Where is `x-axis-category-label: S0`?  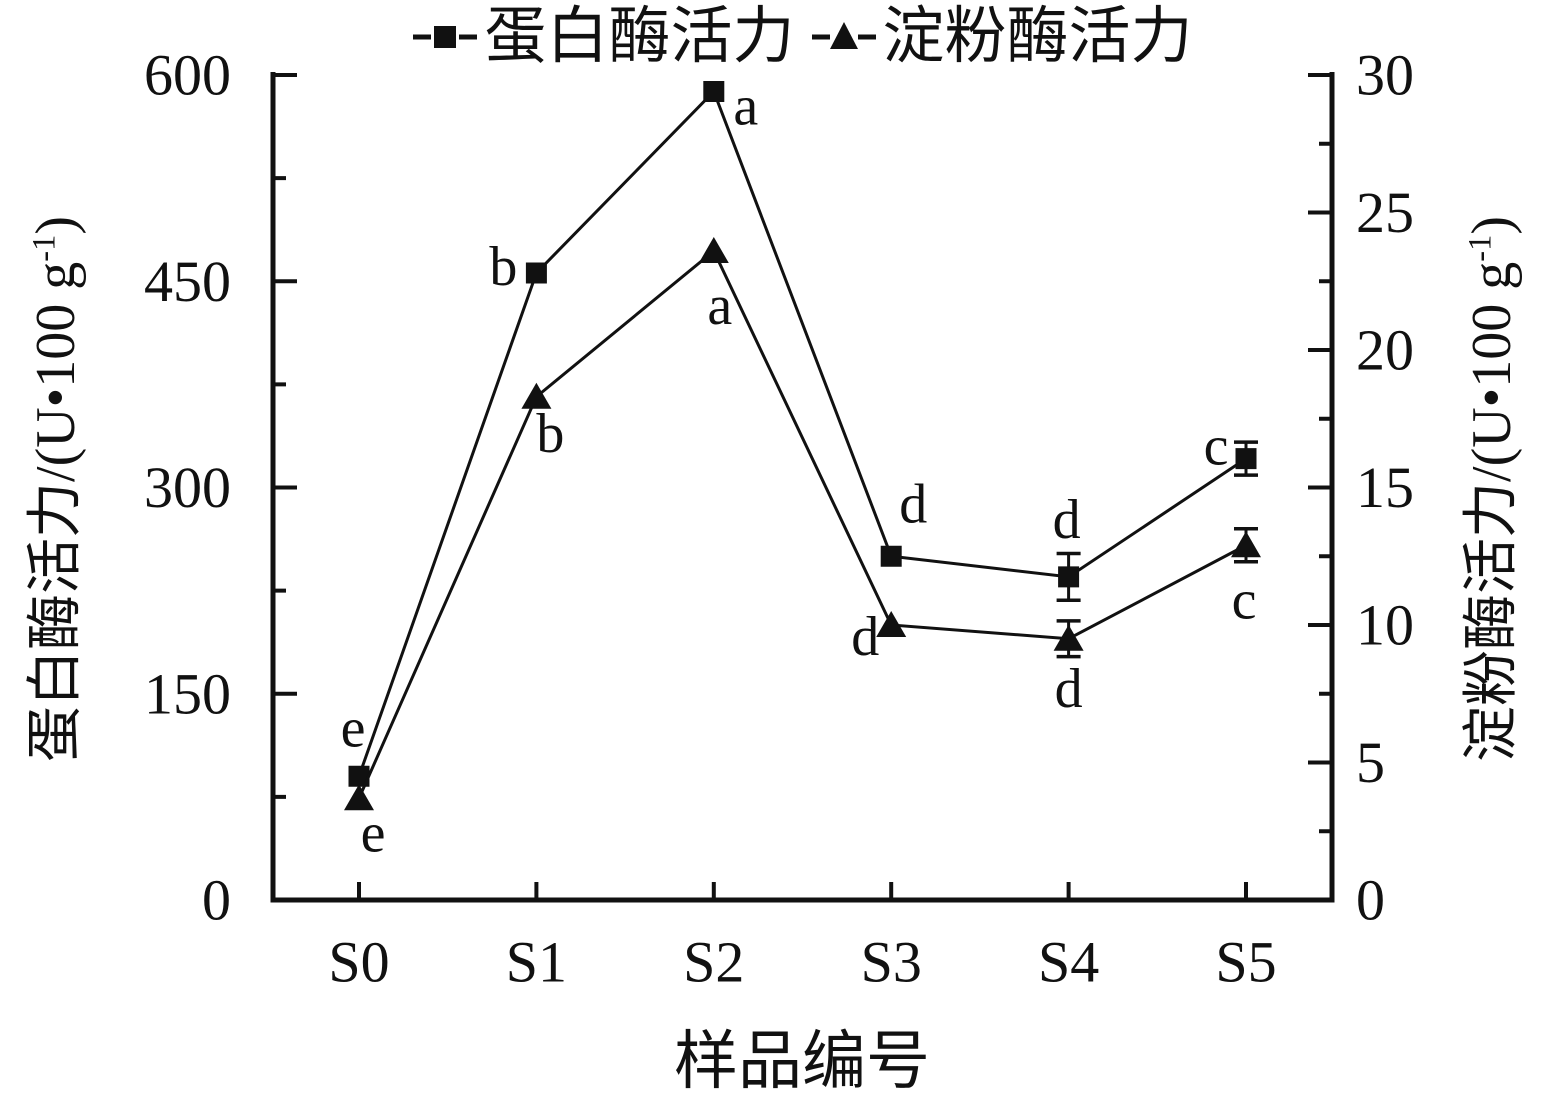 x-axis-category-label: S0 is located at coordinates (358, 962).